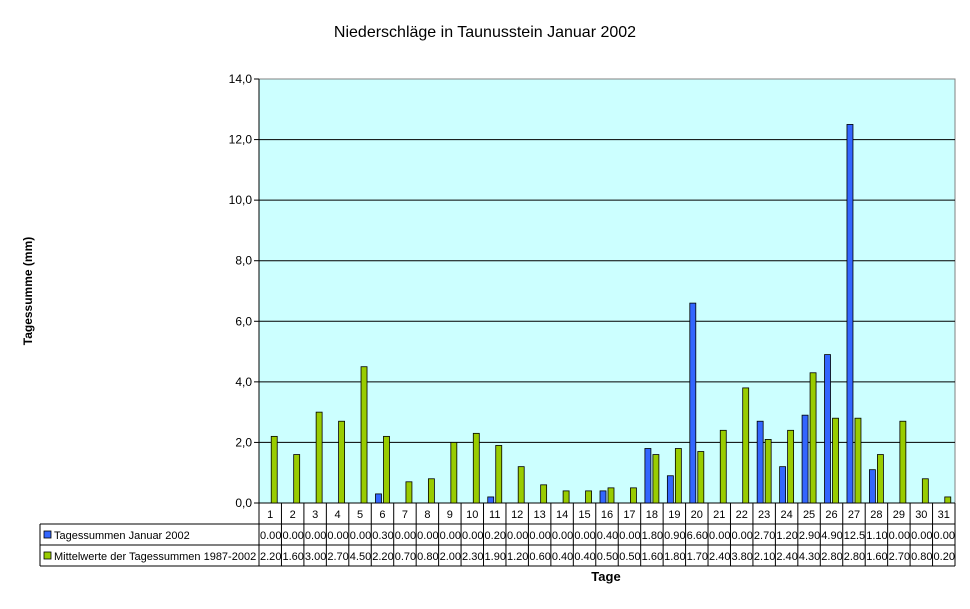  I want to click on data-label: 1.90, so click(495, 557).